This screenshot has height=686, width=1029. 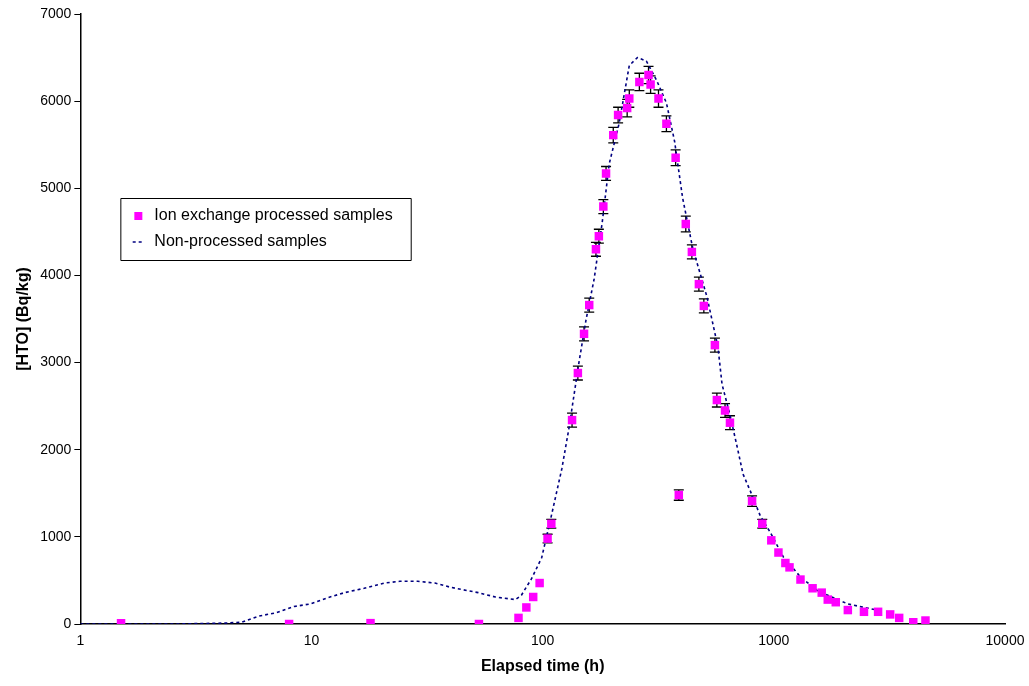 What do you see at coordinates (774, 640) in the screenshot?
I see `x-tick-label: 1000` at bounding box center [774, 640].